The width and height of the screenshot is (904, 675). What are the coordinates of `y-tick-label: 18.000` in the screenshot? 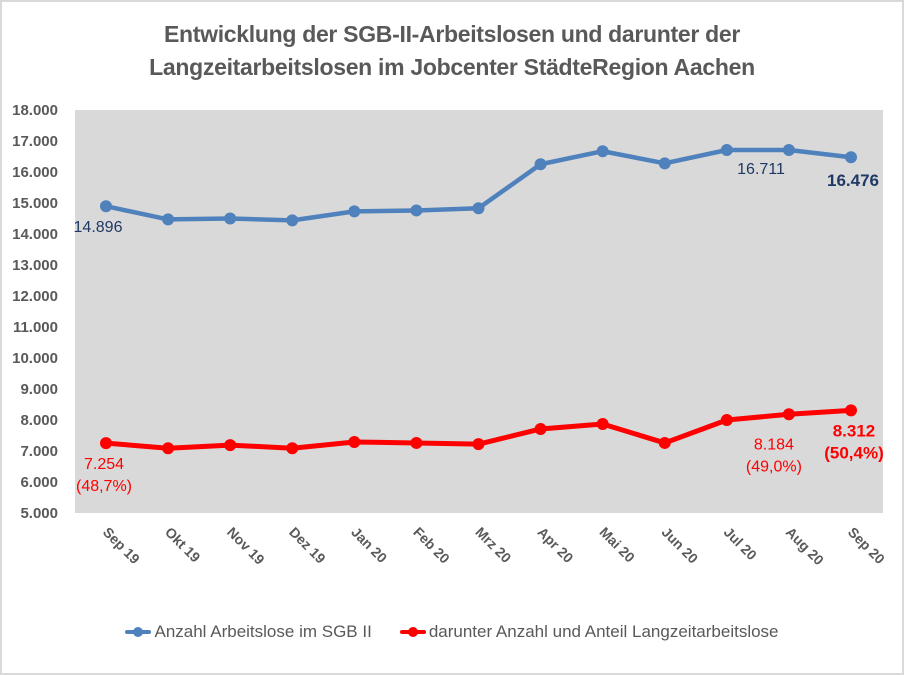 It's located at (35, 110).